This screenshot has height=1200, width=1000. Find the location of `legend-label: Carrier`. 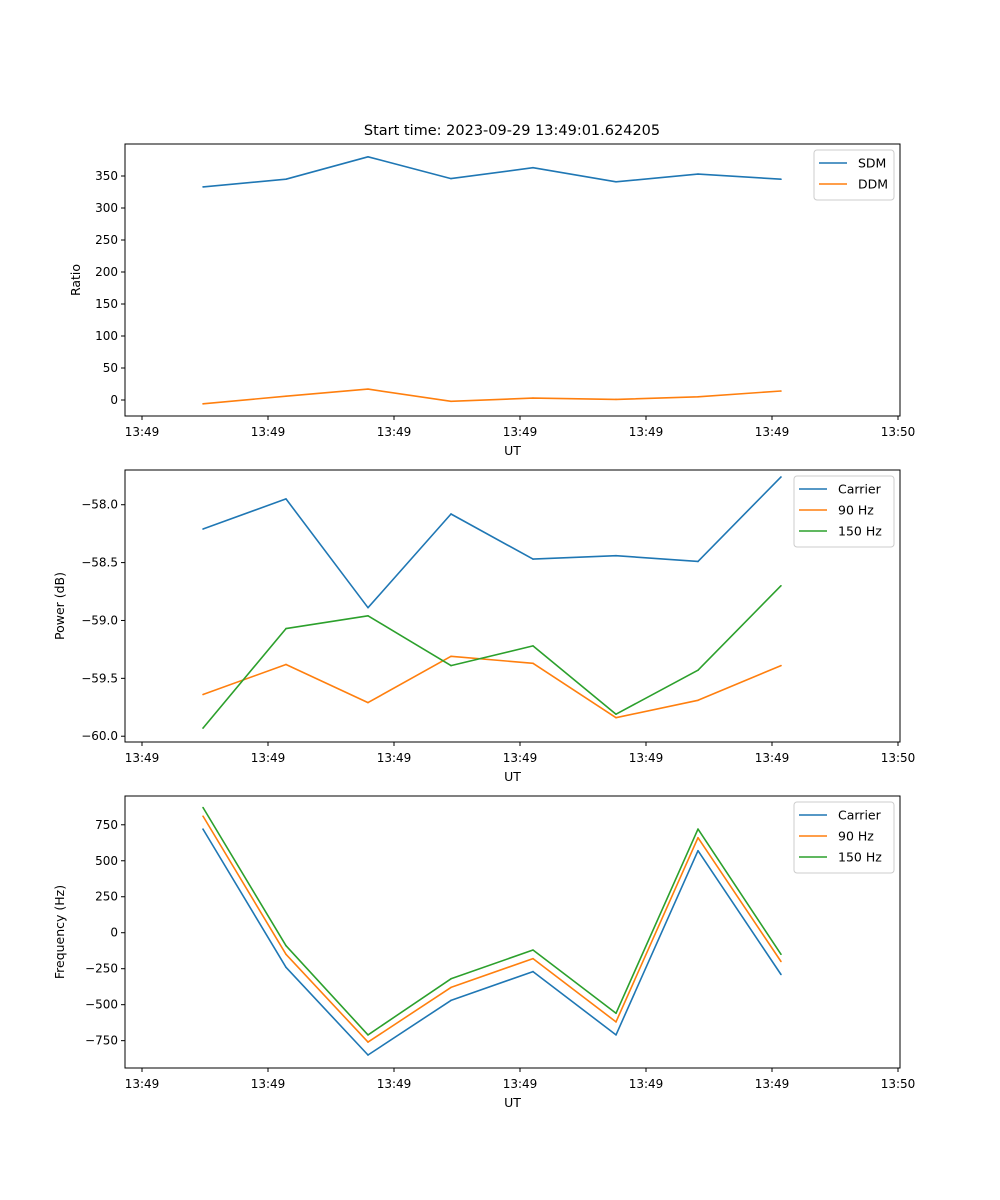

legend-label: Carrier is located at coordinates (860, 815).